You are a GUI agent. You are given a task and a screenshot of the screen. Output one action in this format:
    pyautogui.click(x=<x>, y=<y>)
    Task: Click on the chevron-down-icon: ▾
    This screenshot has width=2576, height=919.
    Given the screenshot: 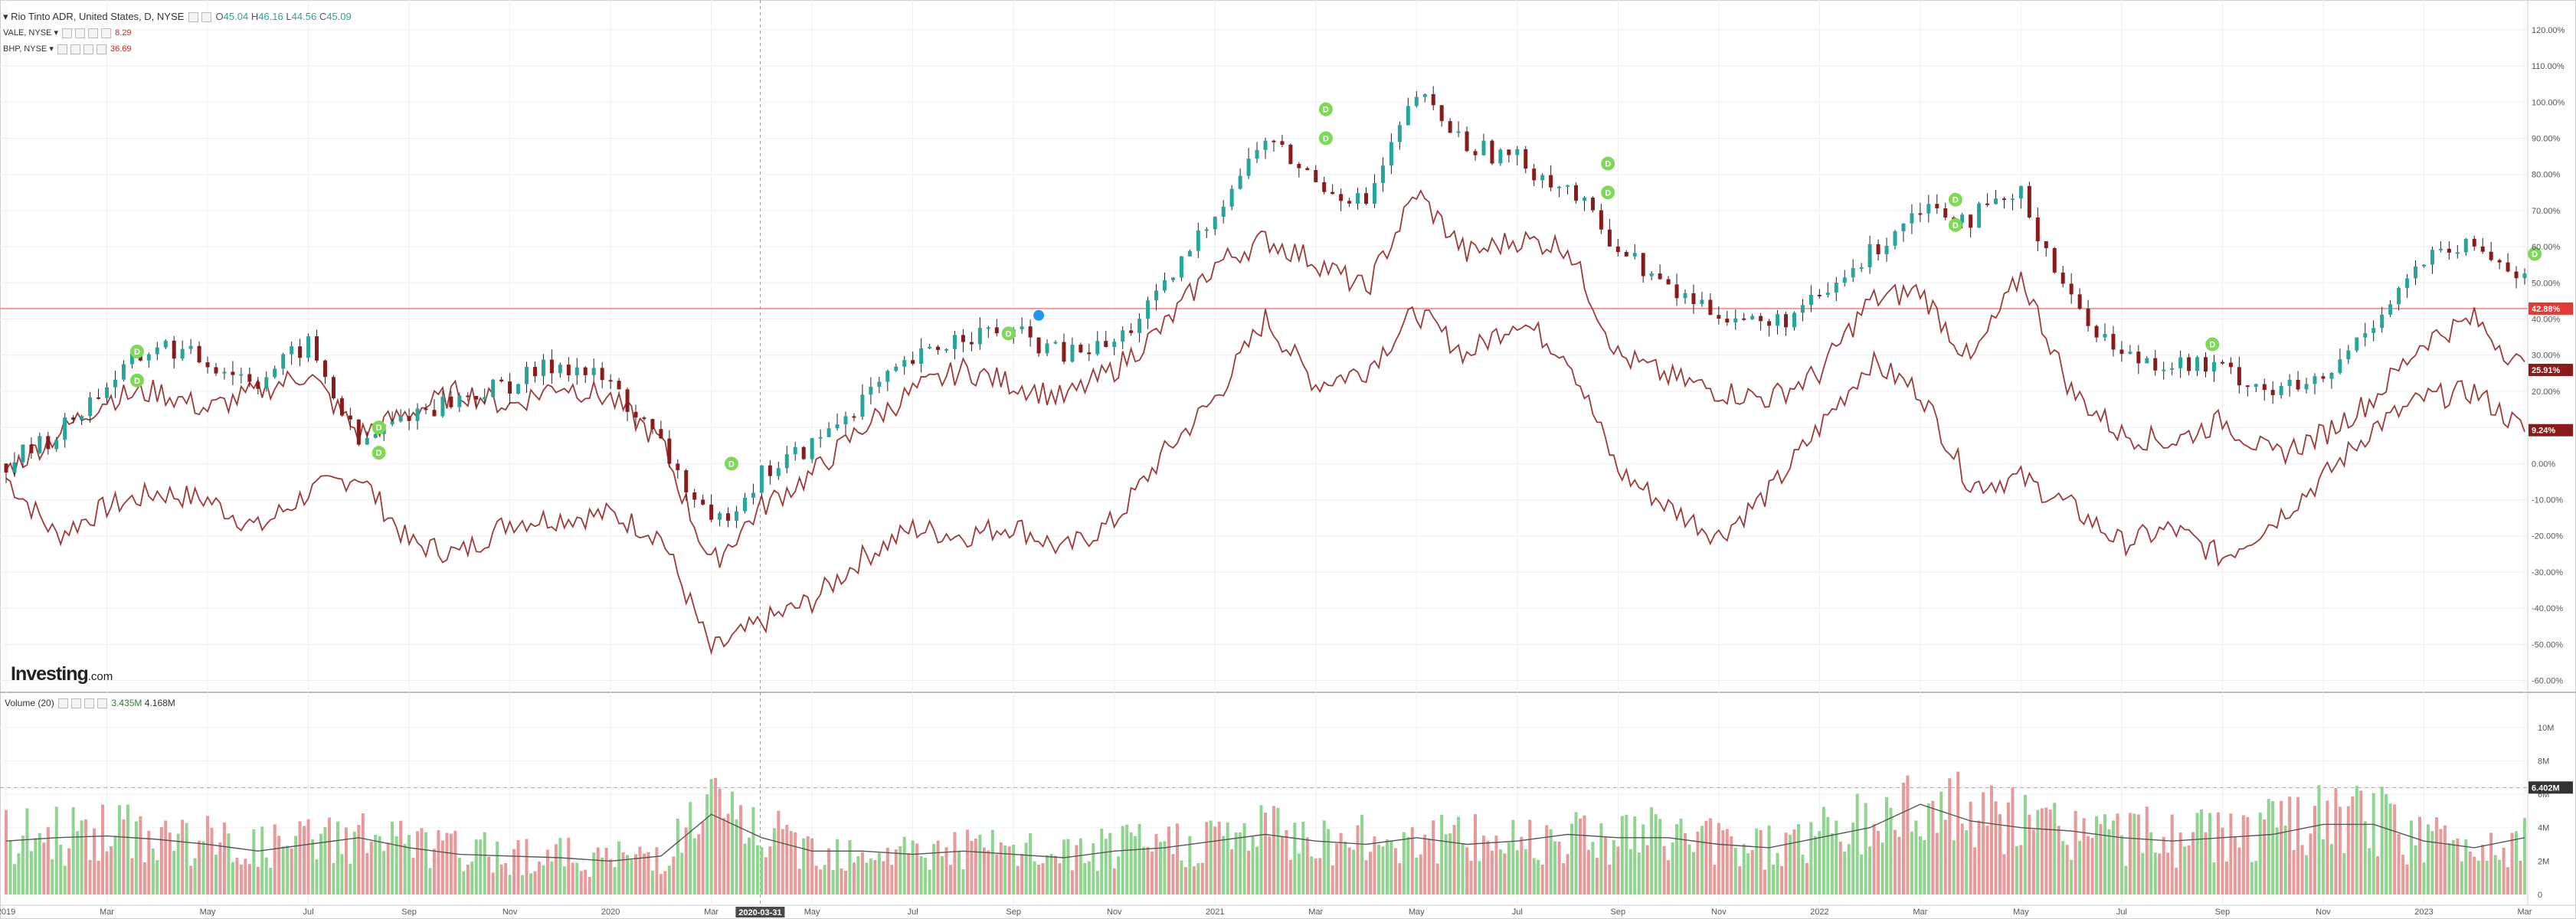 What is the action you would take?
    pyautogui.click(x=7, y=16)
    